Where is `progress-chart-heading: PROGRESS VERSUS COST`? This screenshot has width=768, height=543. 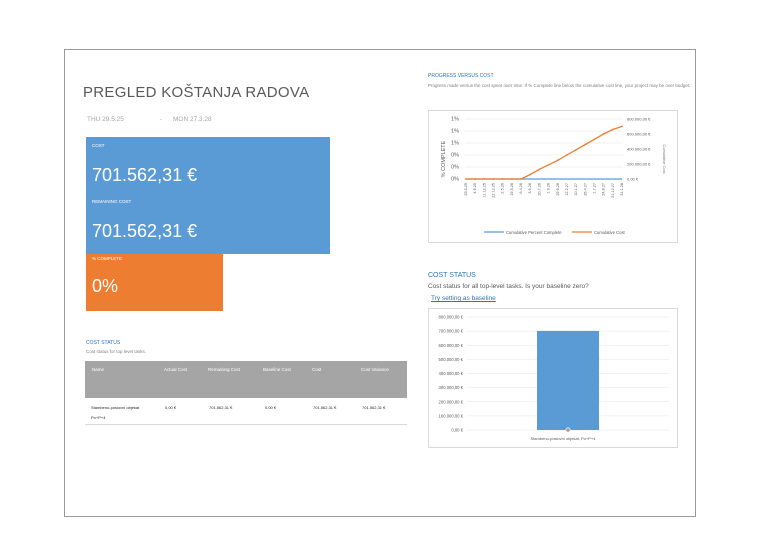
progress-chart-heading: PROGRESS VERSUS COST is located at coordinates (461, 76).